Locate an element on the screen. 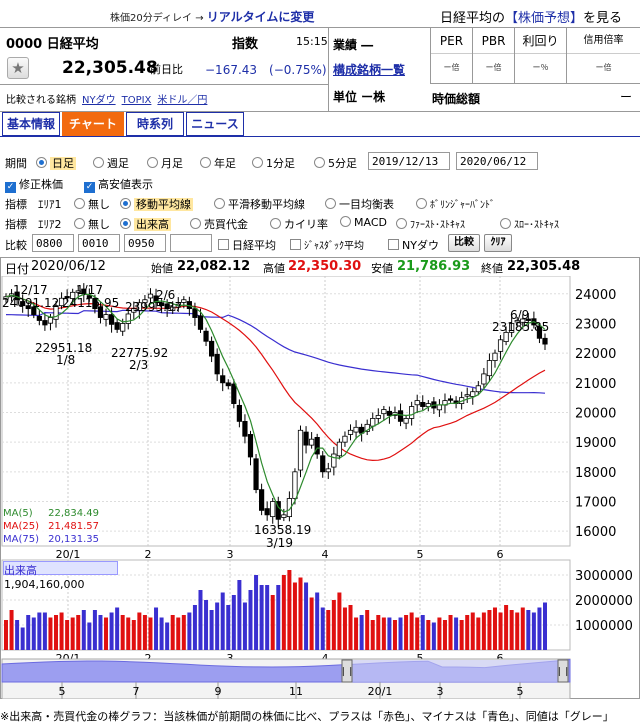 This screenshot has width=640, height=724. compare-button: 比較 is located at coordinates (464, 243).